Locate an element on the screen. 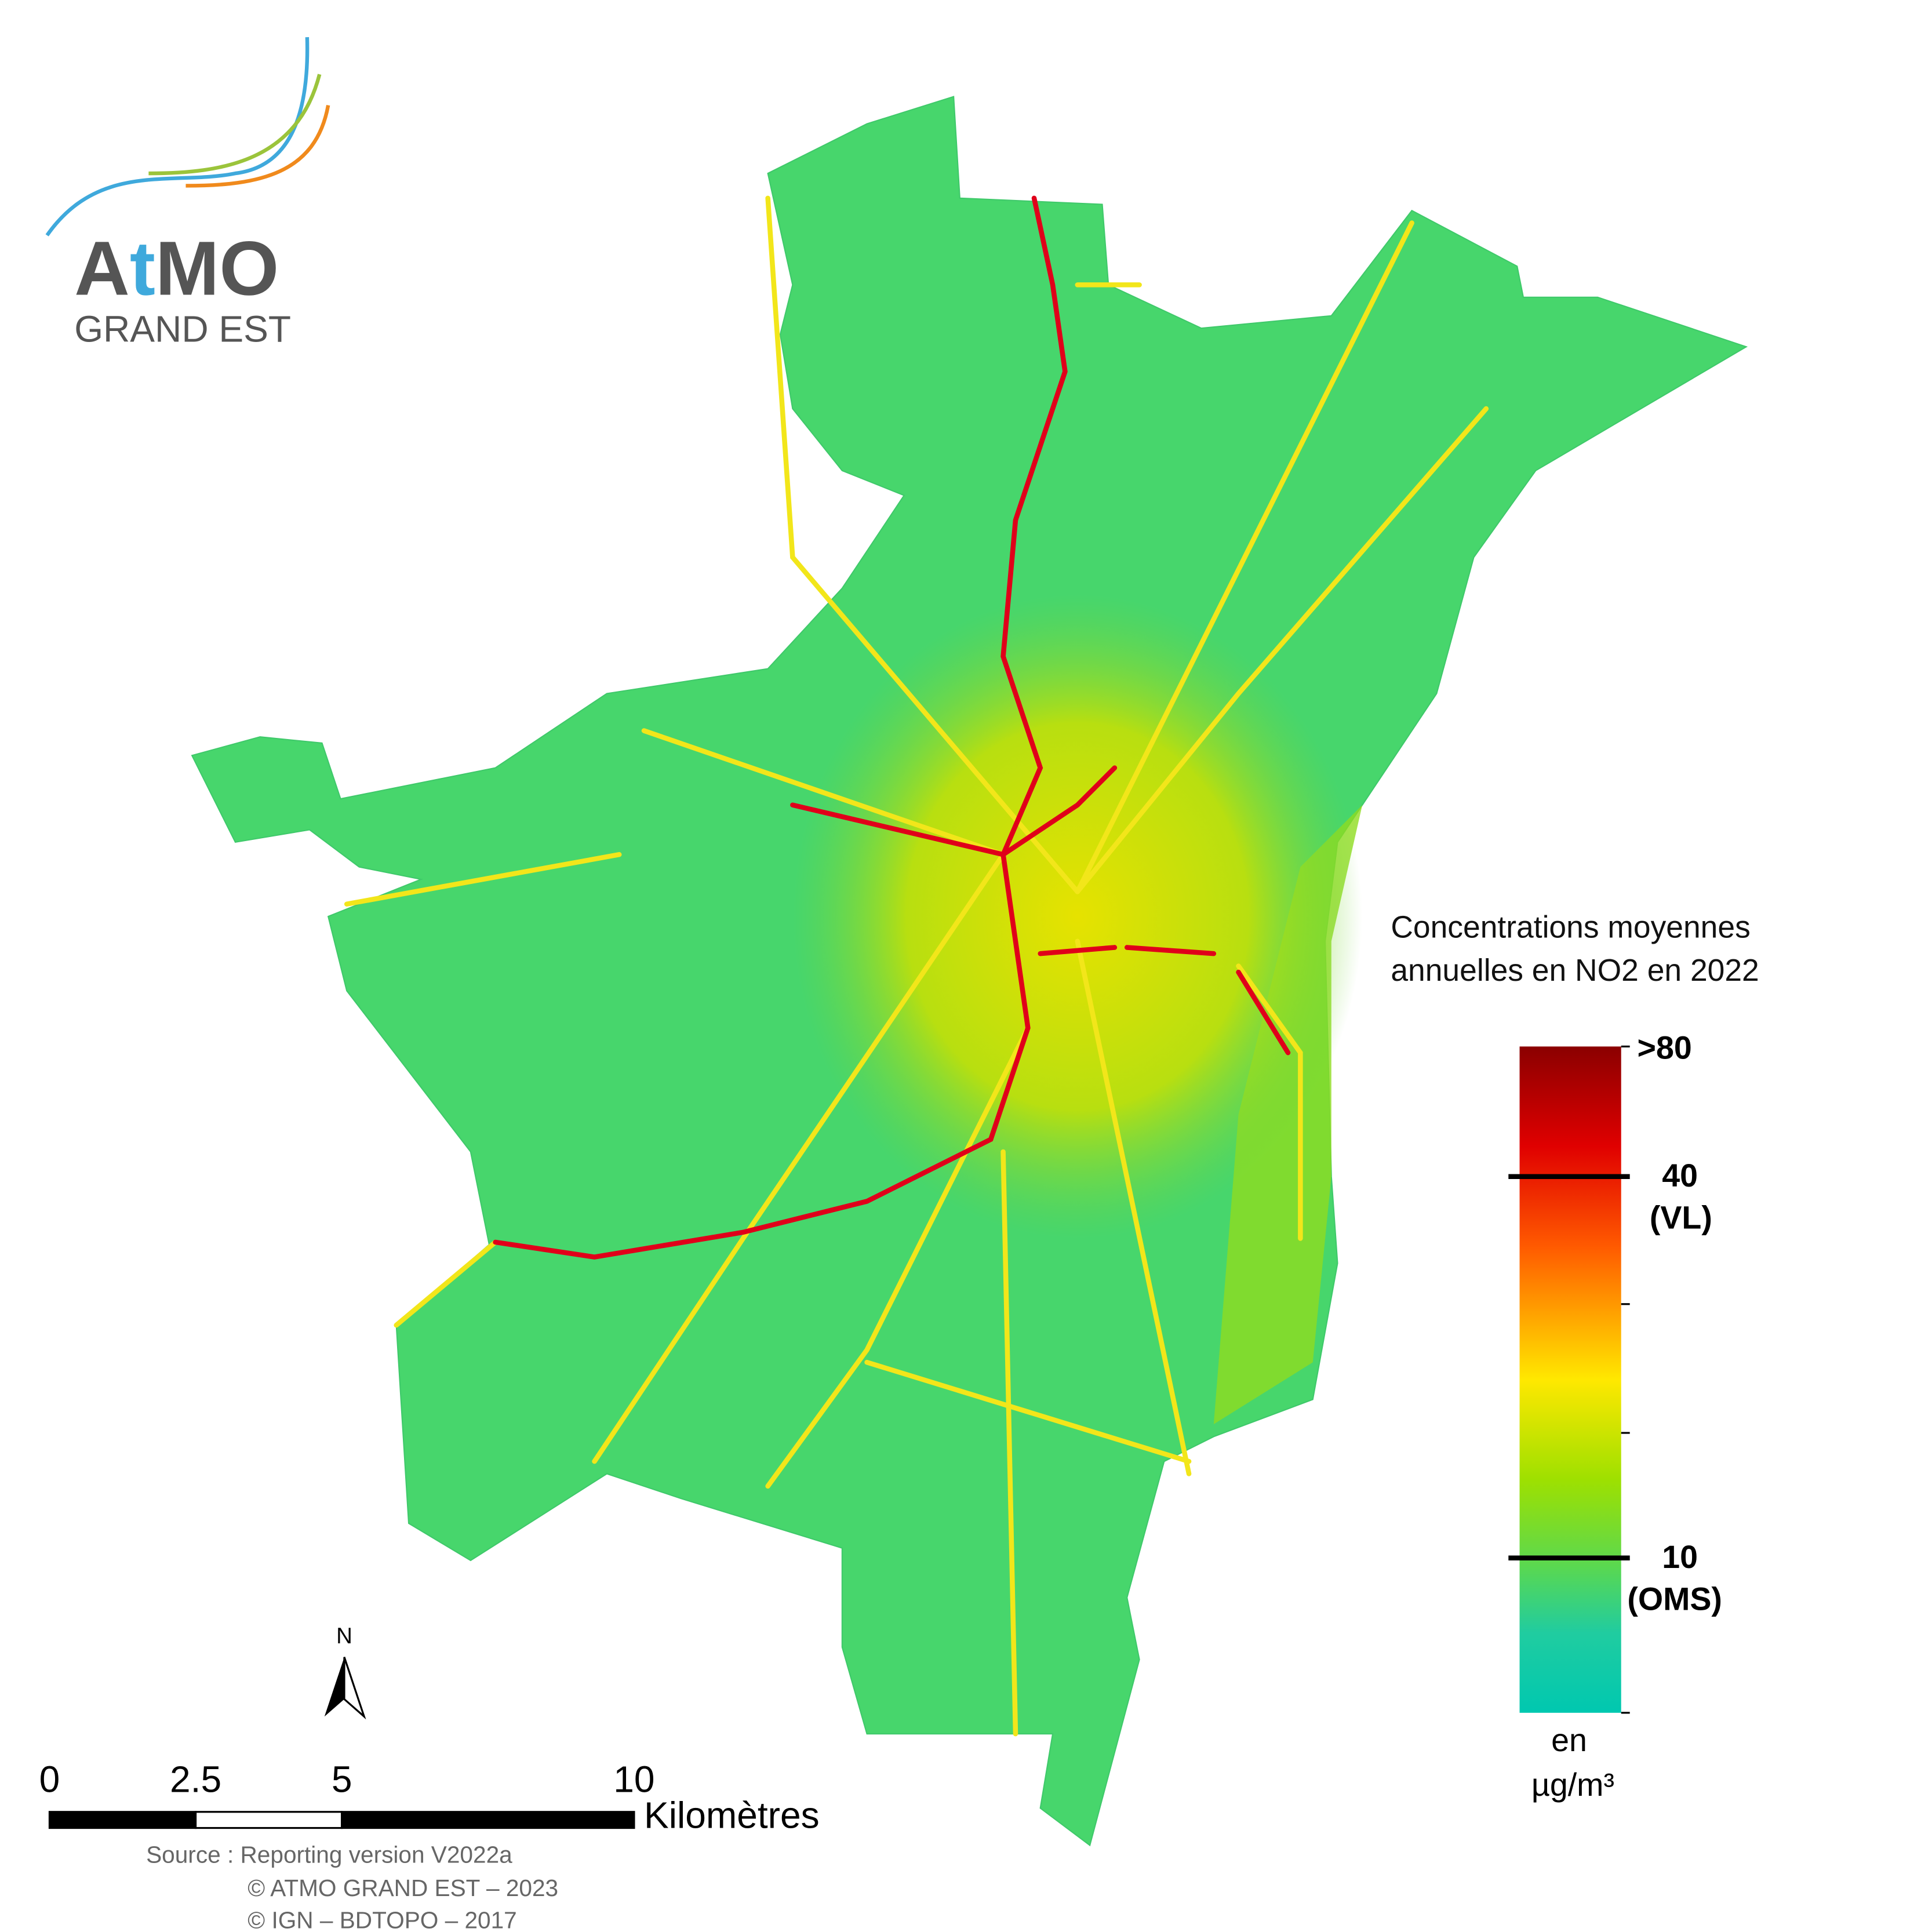  scale-tick-label: 2.5 is located at coordinates (195, 1779).